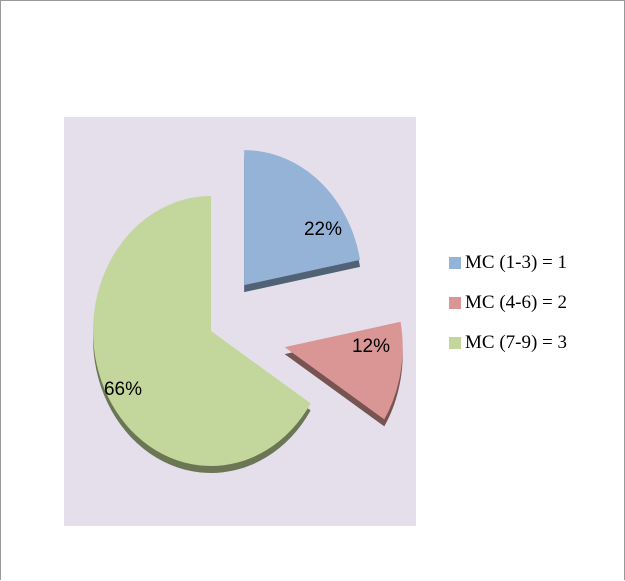 This screenshot has width=625, height=581. I want to click on legend-label-1: MC (1-3) = 1, so click(516, 262).